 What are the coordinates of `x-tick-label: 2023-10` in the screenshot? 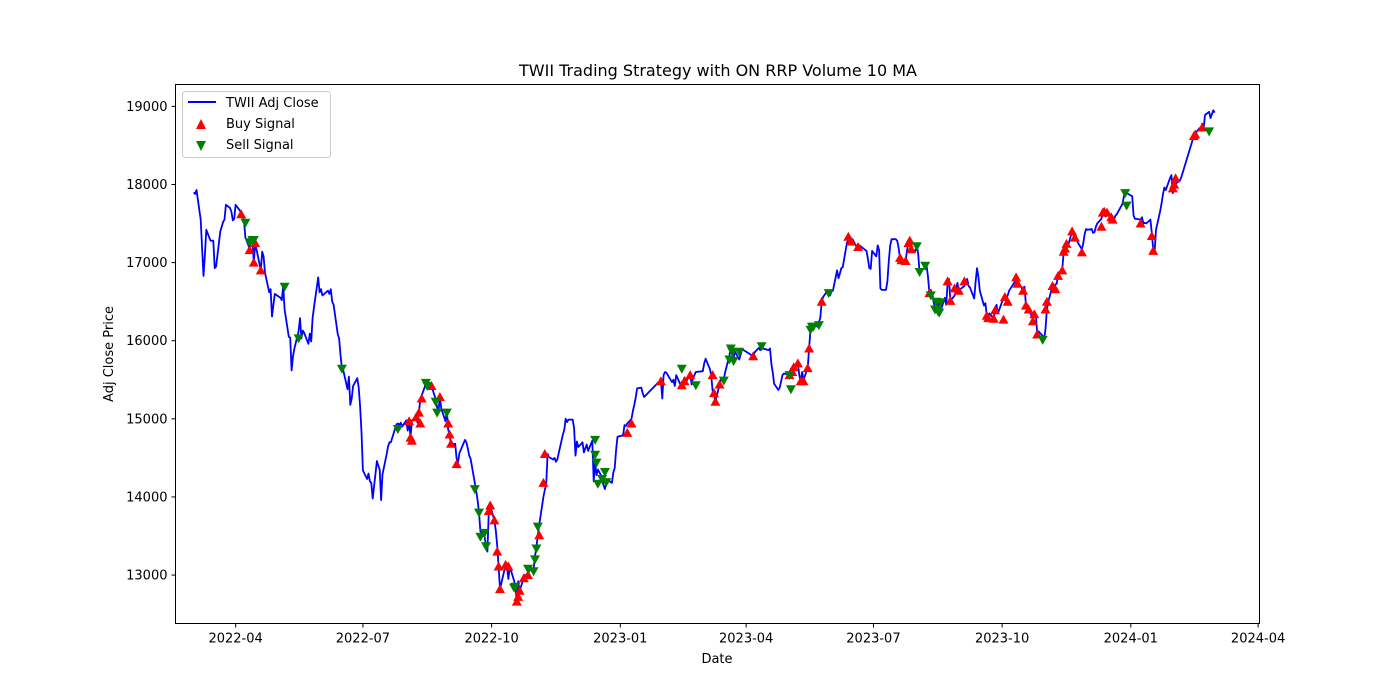 It's located at (1002, 639).